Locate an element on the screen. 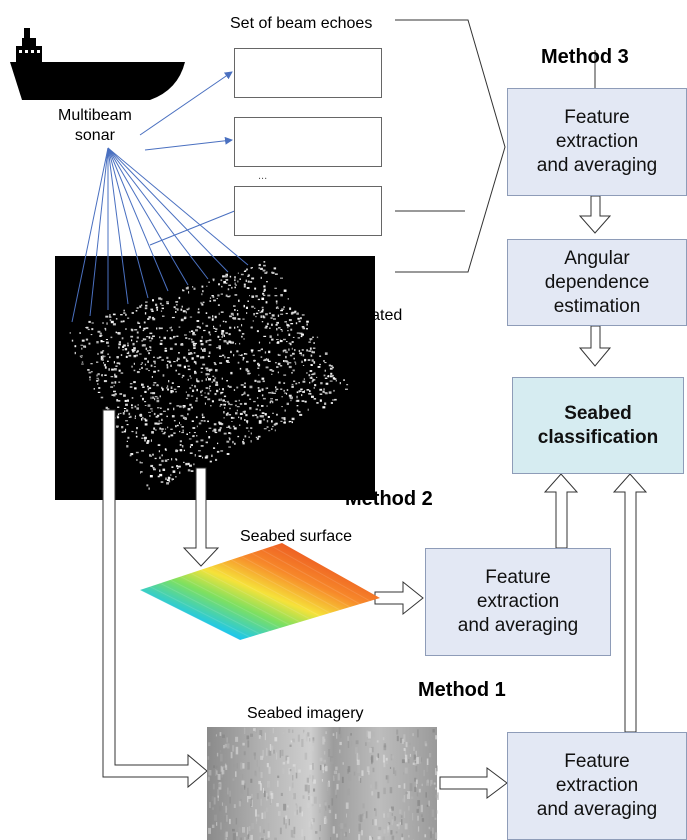  seabed-imagery-texture is located at coordinates (323, 783).